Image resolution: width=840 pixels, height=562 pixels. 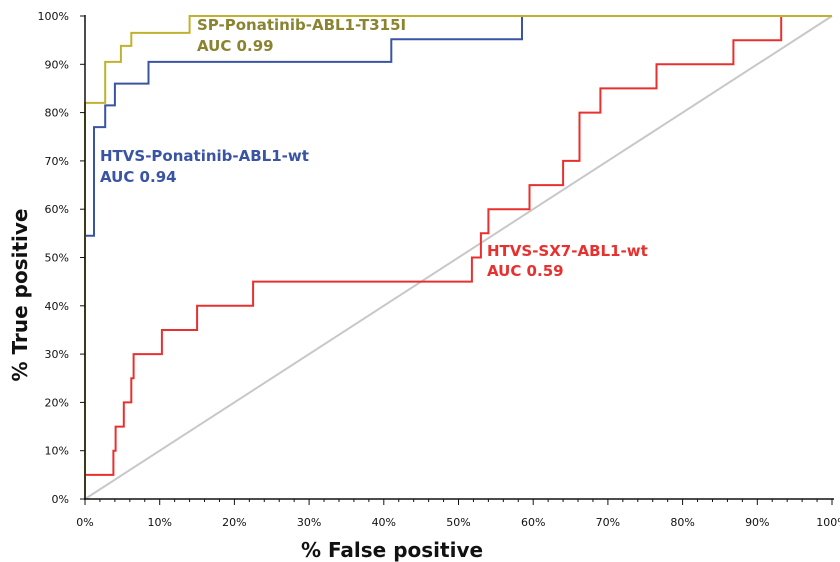 I want to click on x-tick-label: 0%, so click(x=84, y=522).